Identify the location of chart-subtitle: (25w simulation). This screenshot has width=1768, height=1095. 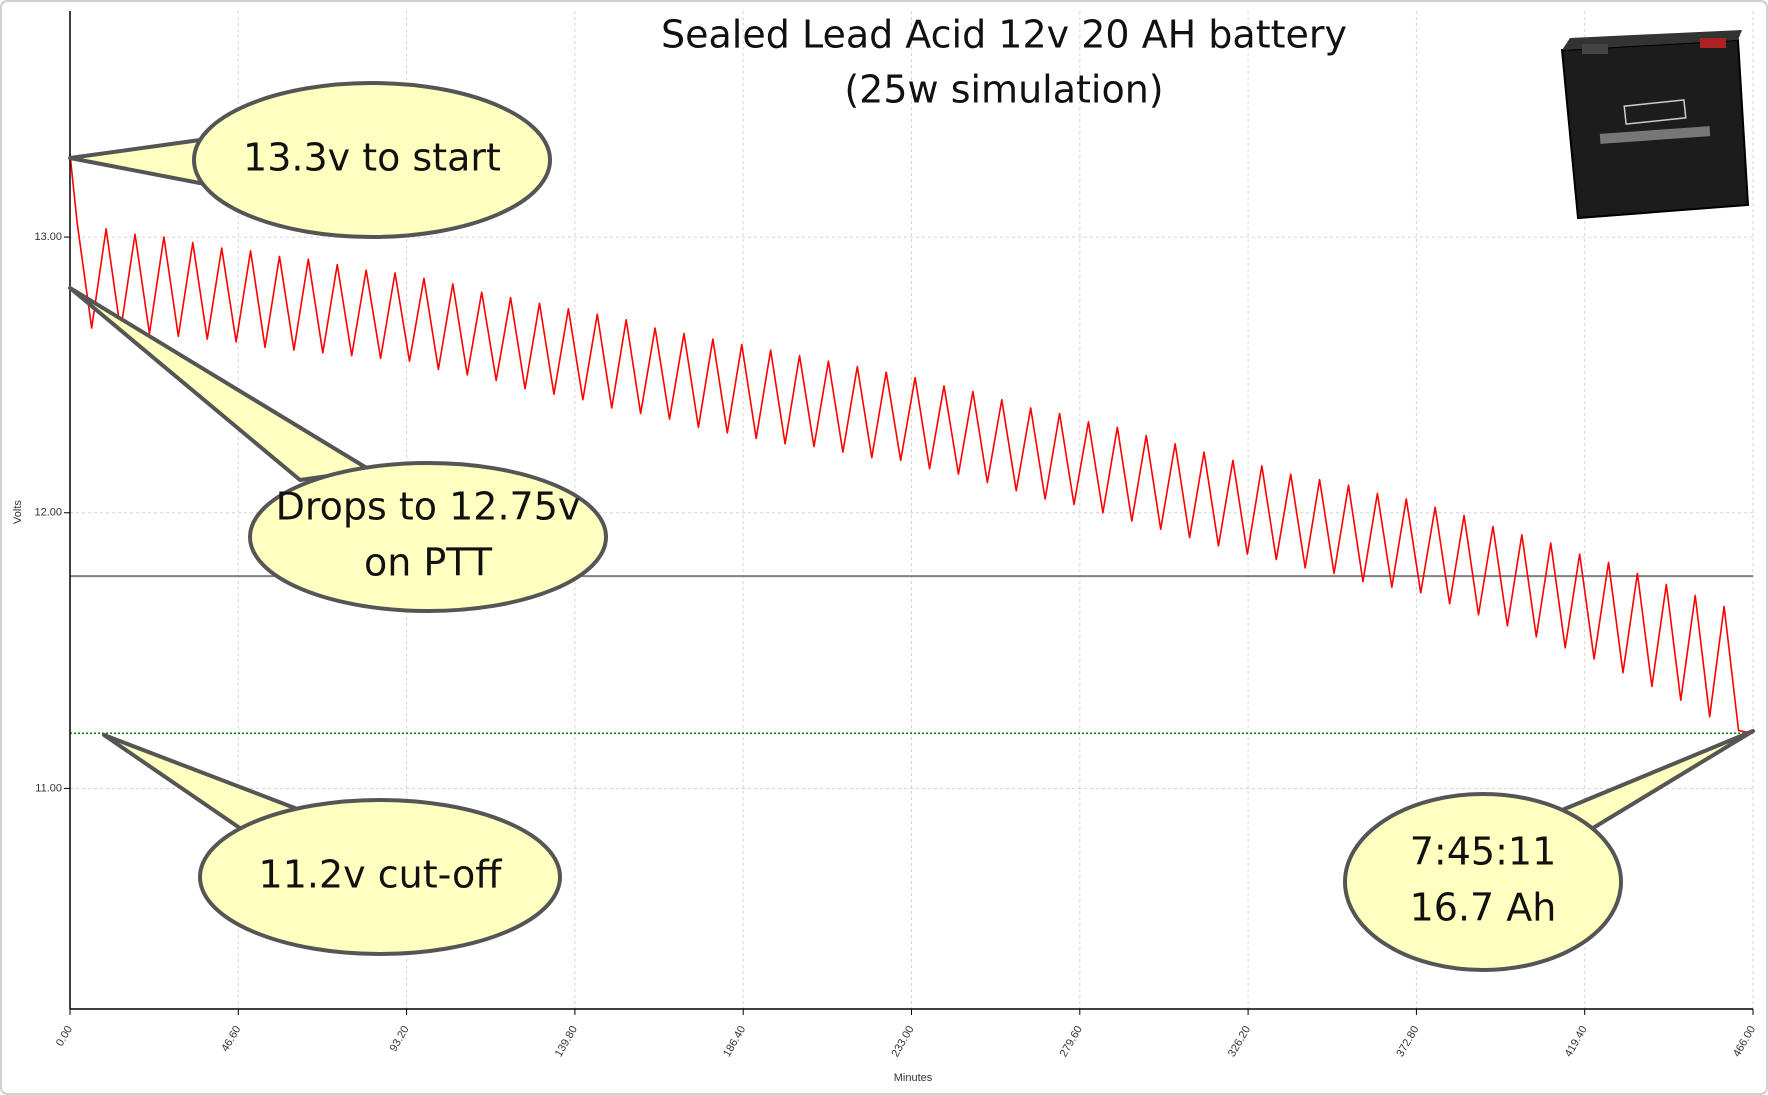
(1003, 90).